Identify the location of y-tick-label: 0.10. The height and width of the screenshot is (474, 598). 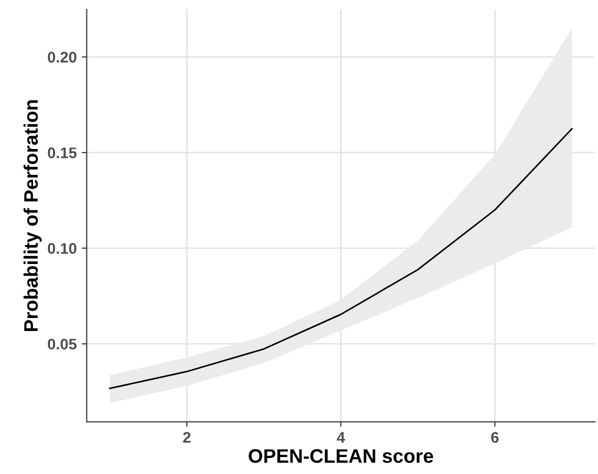
(62, 248).